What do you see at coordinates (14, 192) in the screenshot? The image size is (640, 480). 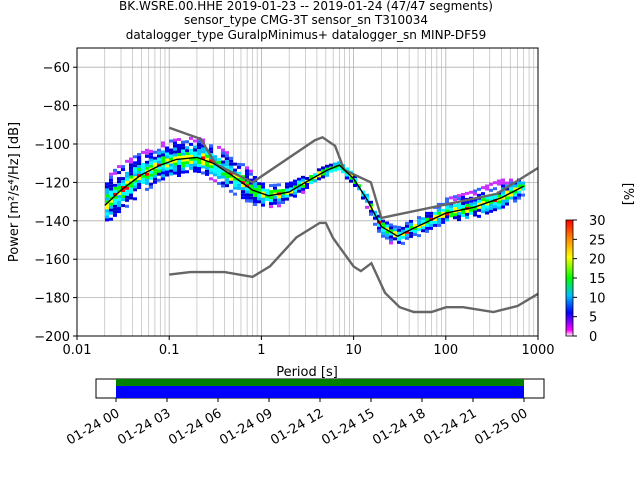 I see `y-axis-label: Power [m²/s⁴/Hz] [dB]` at bounding box center [14, 192].